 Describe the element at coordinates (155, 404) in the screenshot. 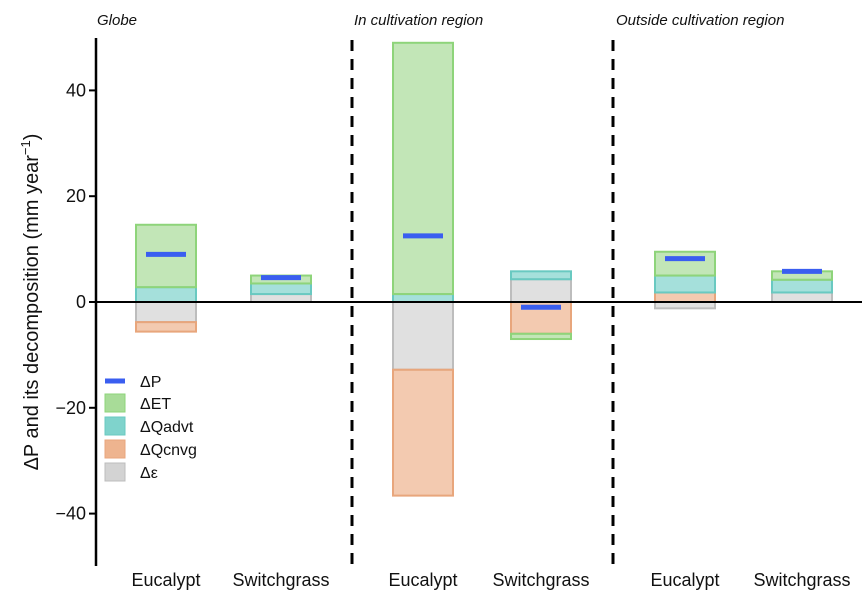

I see `legend-label-dET: ΔET` at that location.